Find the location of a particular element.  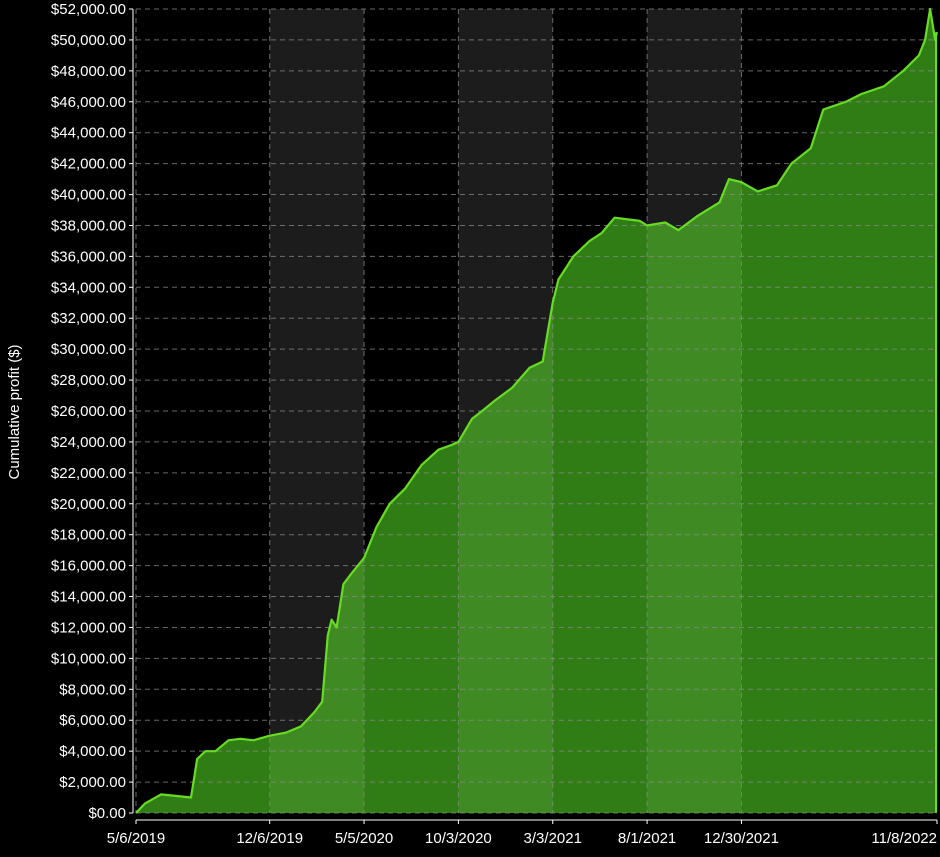

y-tick-label-23: $46,000.00 is located at coordinates (88, 102).